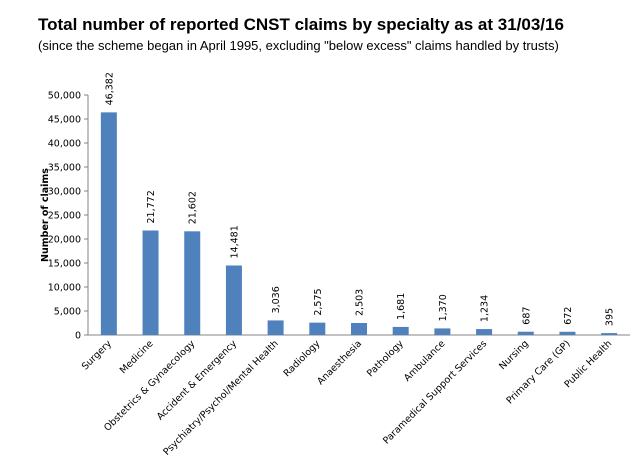 The width and height of the screenshot is (642, 461). What do you see at coordinates (425, 361) in the screenshot?
I see `x-tick-label: Ambulance` at bounding box center [425, 361].